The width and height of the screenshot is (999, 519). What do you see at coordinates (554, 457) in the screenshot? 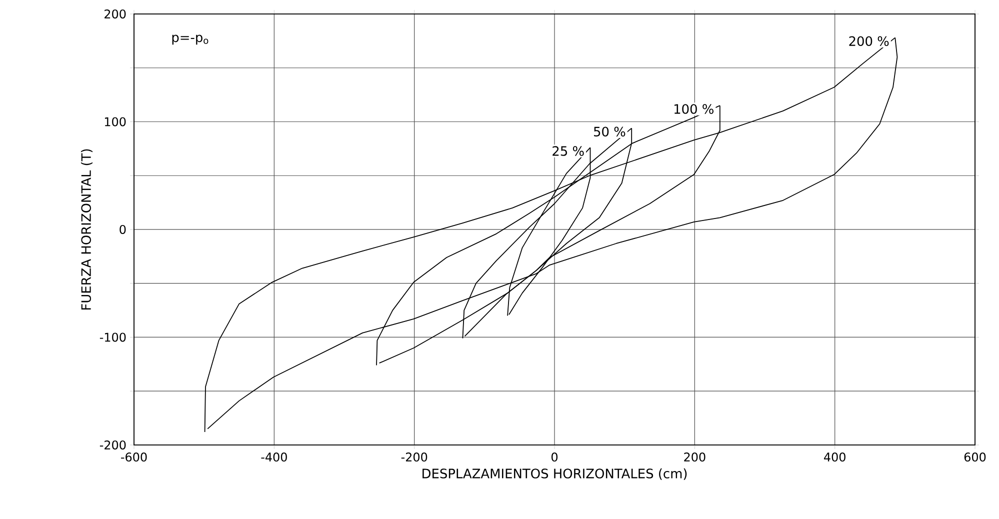
I see `x-tick-label: 0` at bounding box center [554, 457].